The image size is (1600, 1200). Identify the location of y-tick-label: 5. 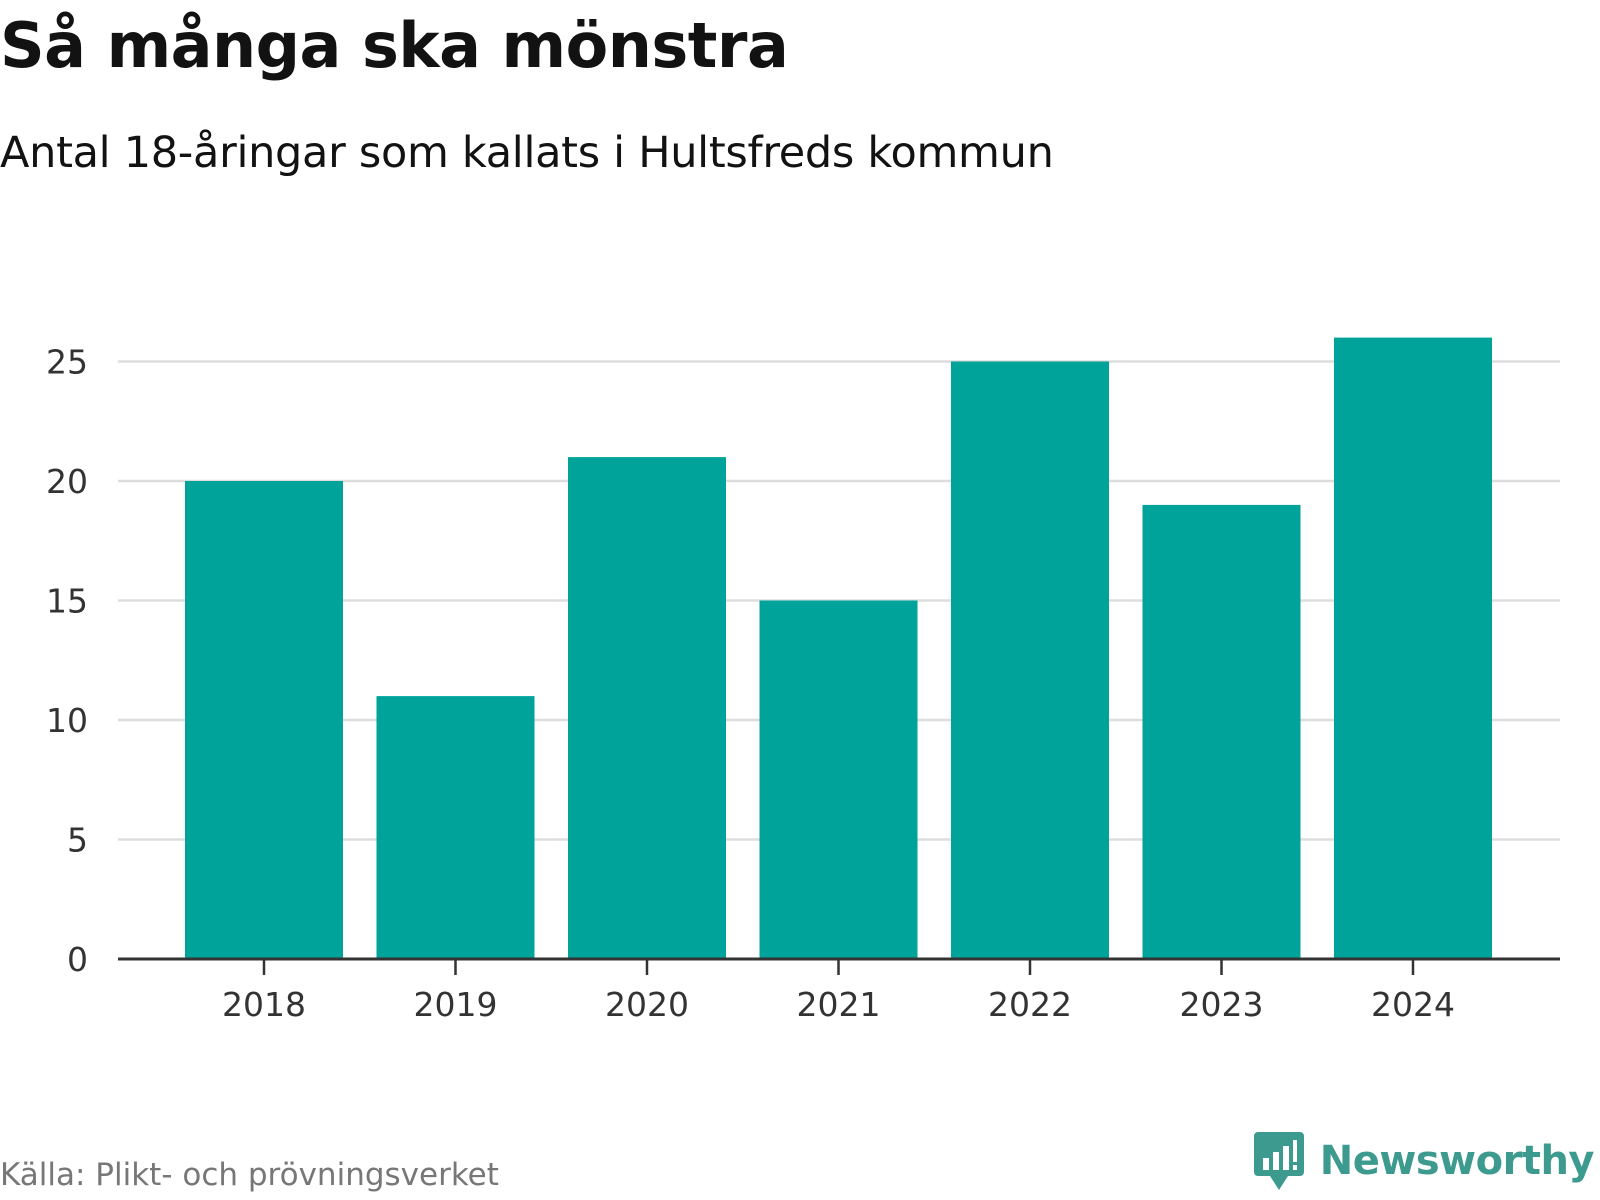
(77, 840).